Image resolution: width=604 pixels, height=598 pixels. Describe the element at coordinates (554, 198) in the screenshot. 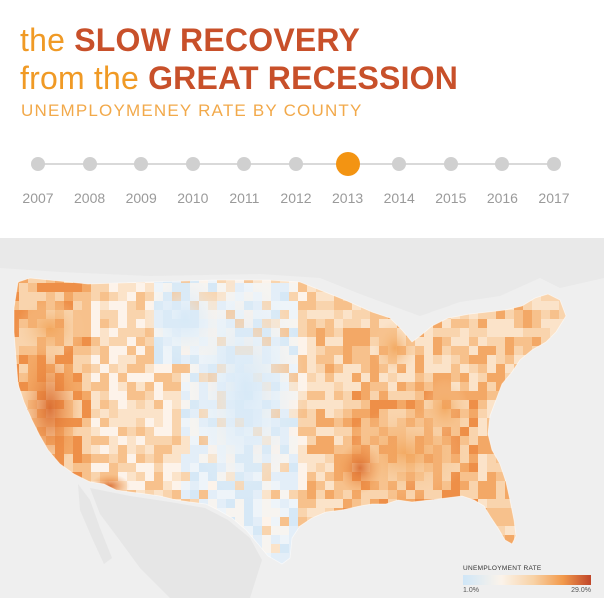

I see `timeline-year-2017: 2017` at that location.